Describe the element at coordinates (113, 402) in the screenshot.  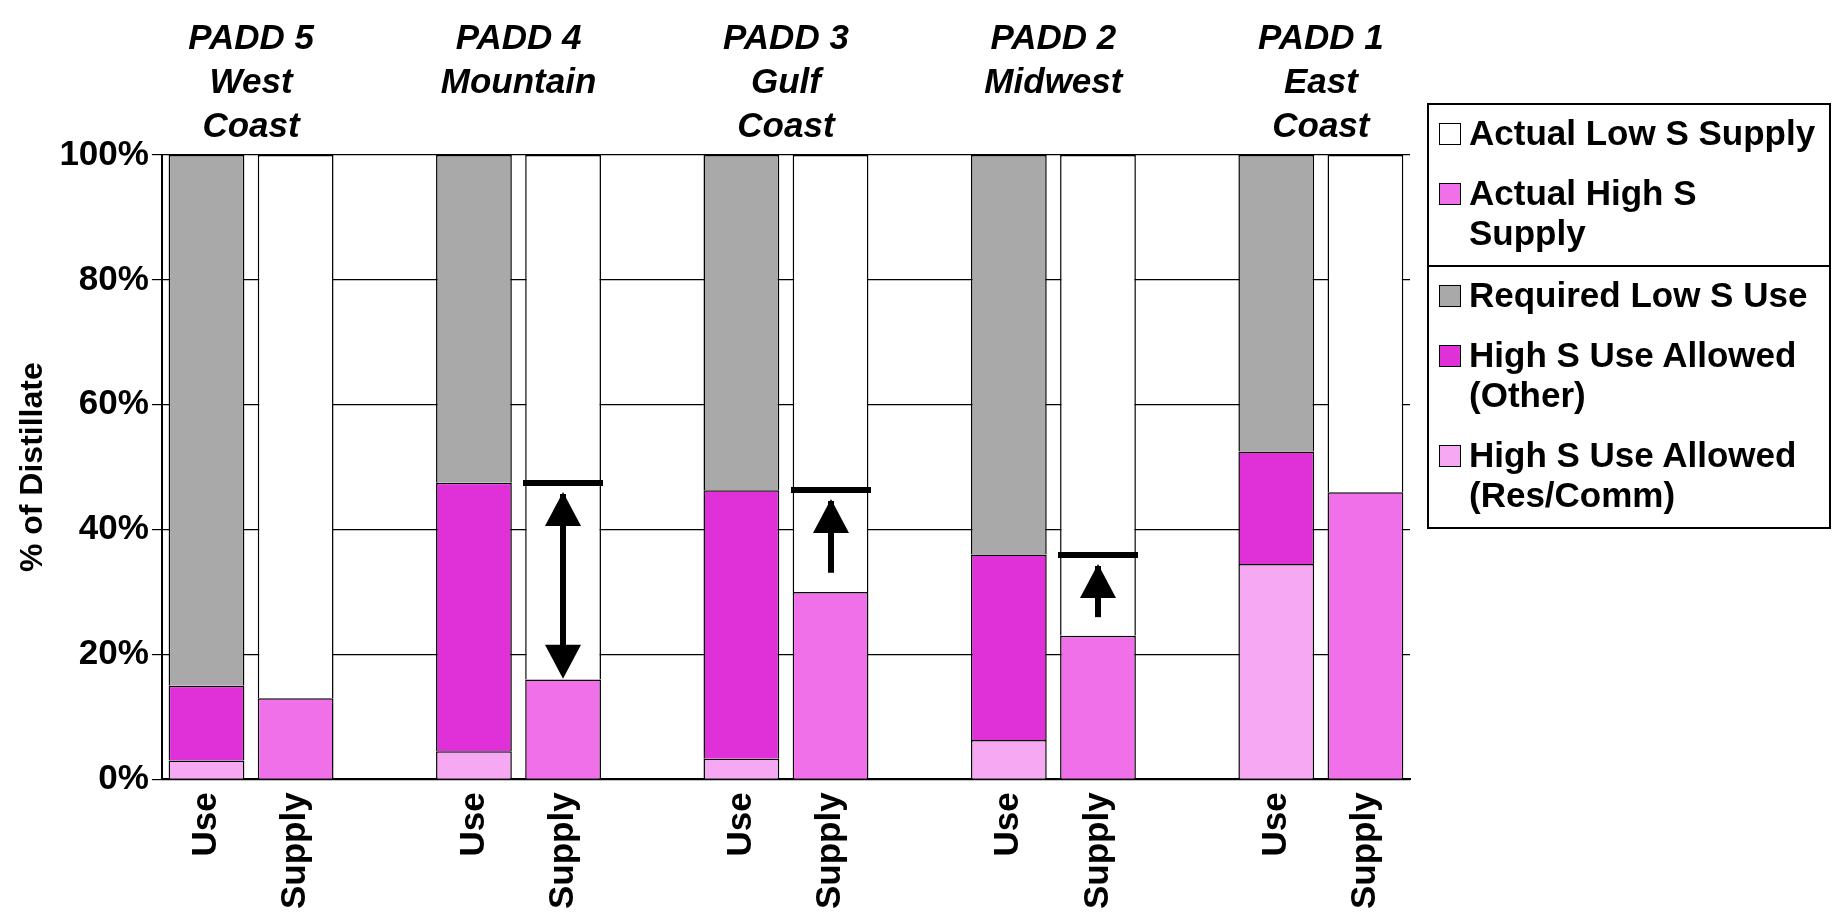
I see `y-tick-label: 60%` at that location.